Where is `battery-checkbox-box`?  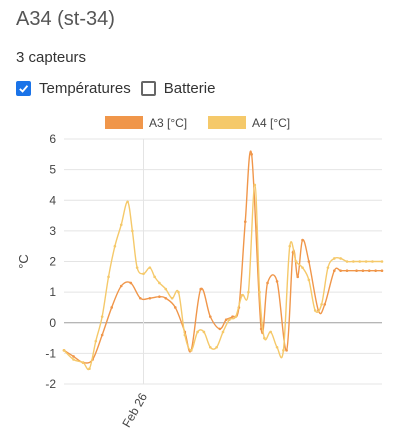
battery-checkbox-box is located at coordinates (148, 88).